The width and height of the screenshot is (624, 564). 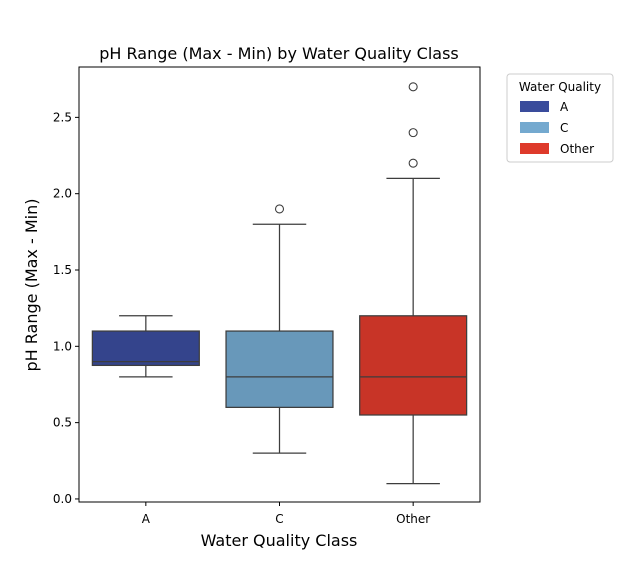 I want to click on x-tick-label: Other, so click(x=413, y=519).